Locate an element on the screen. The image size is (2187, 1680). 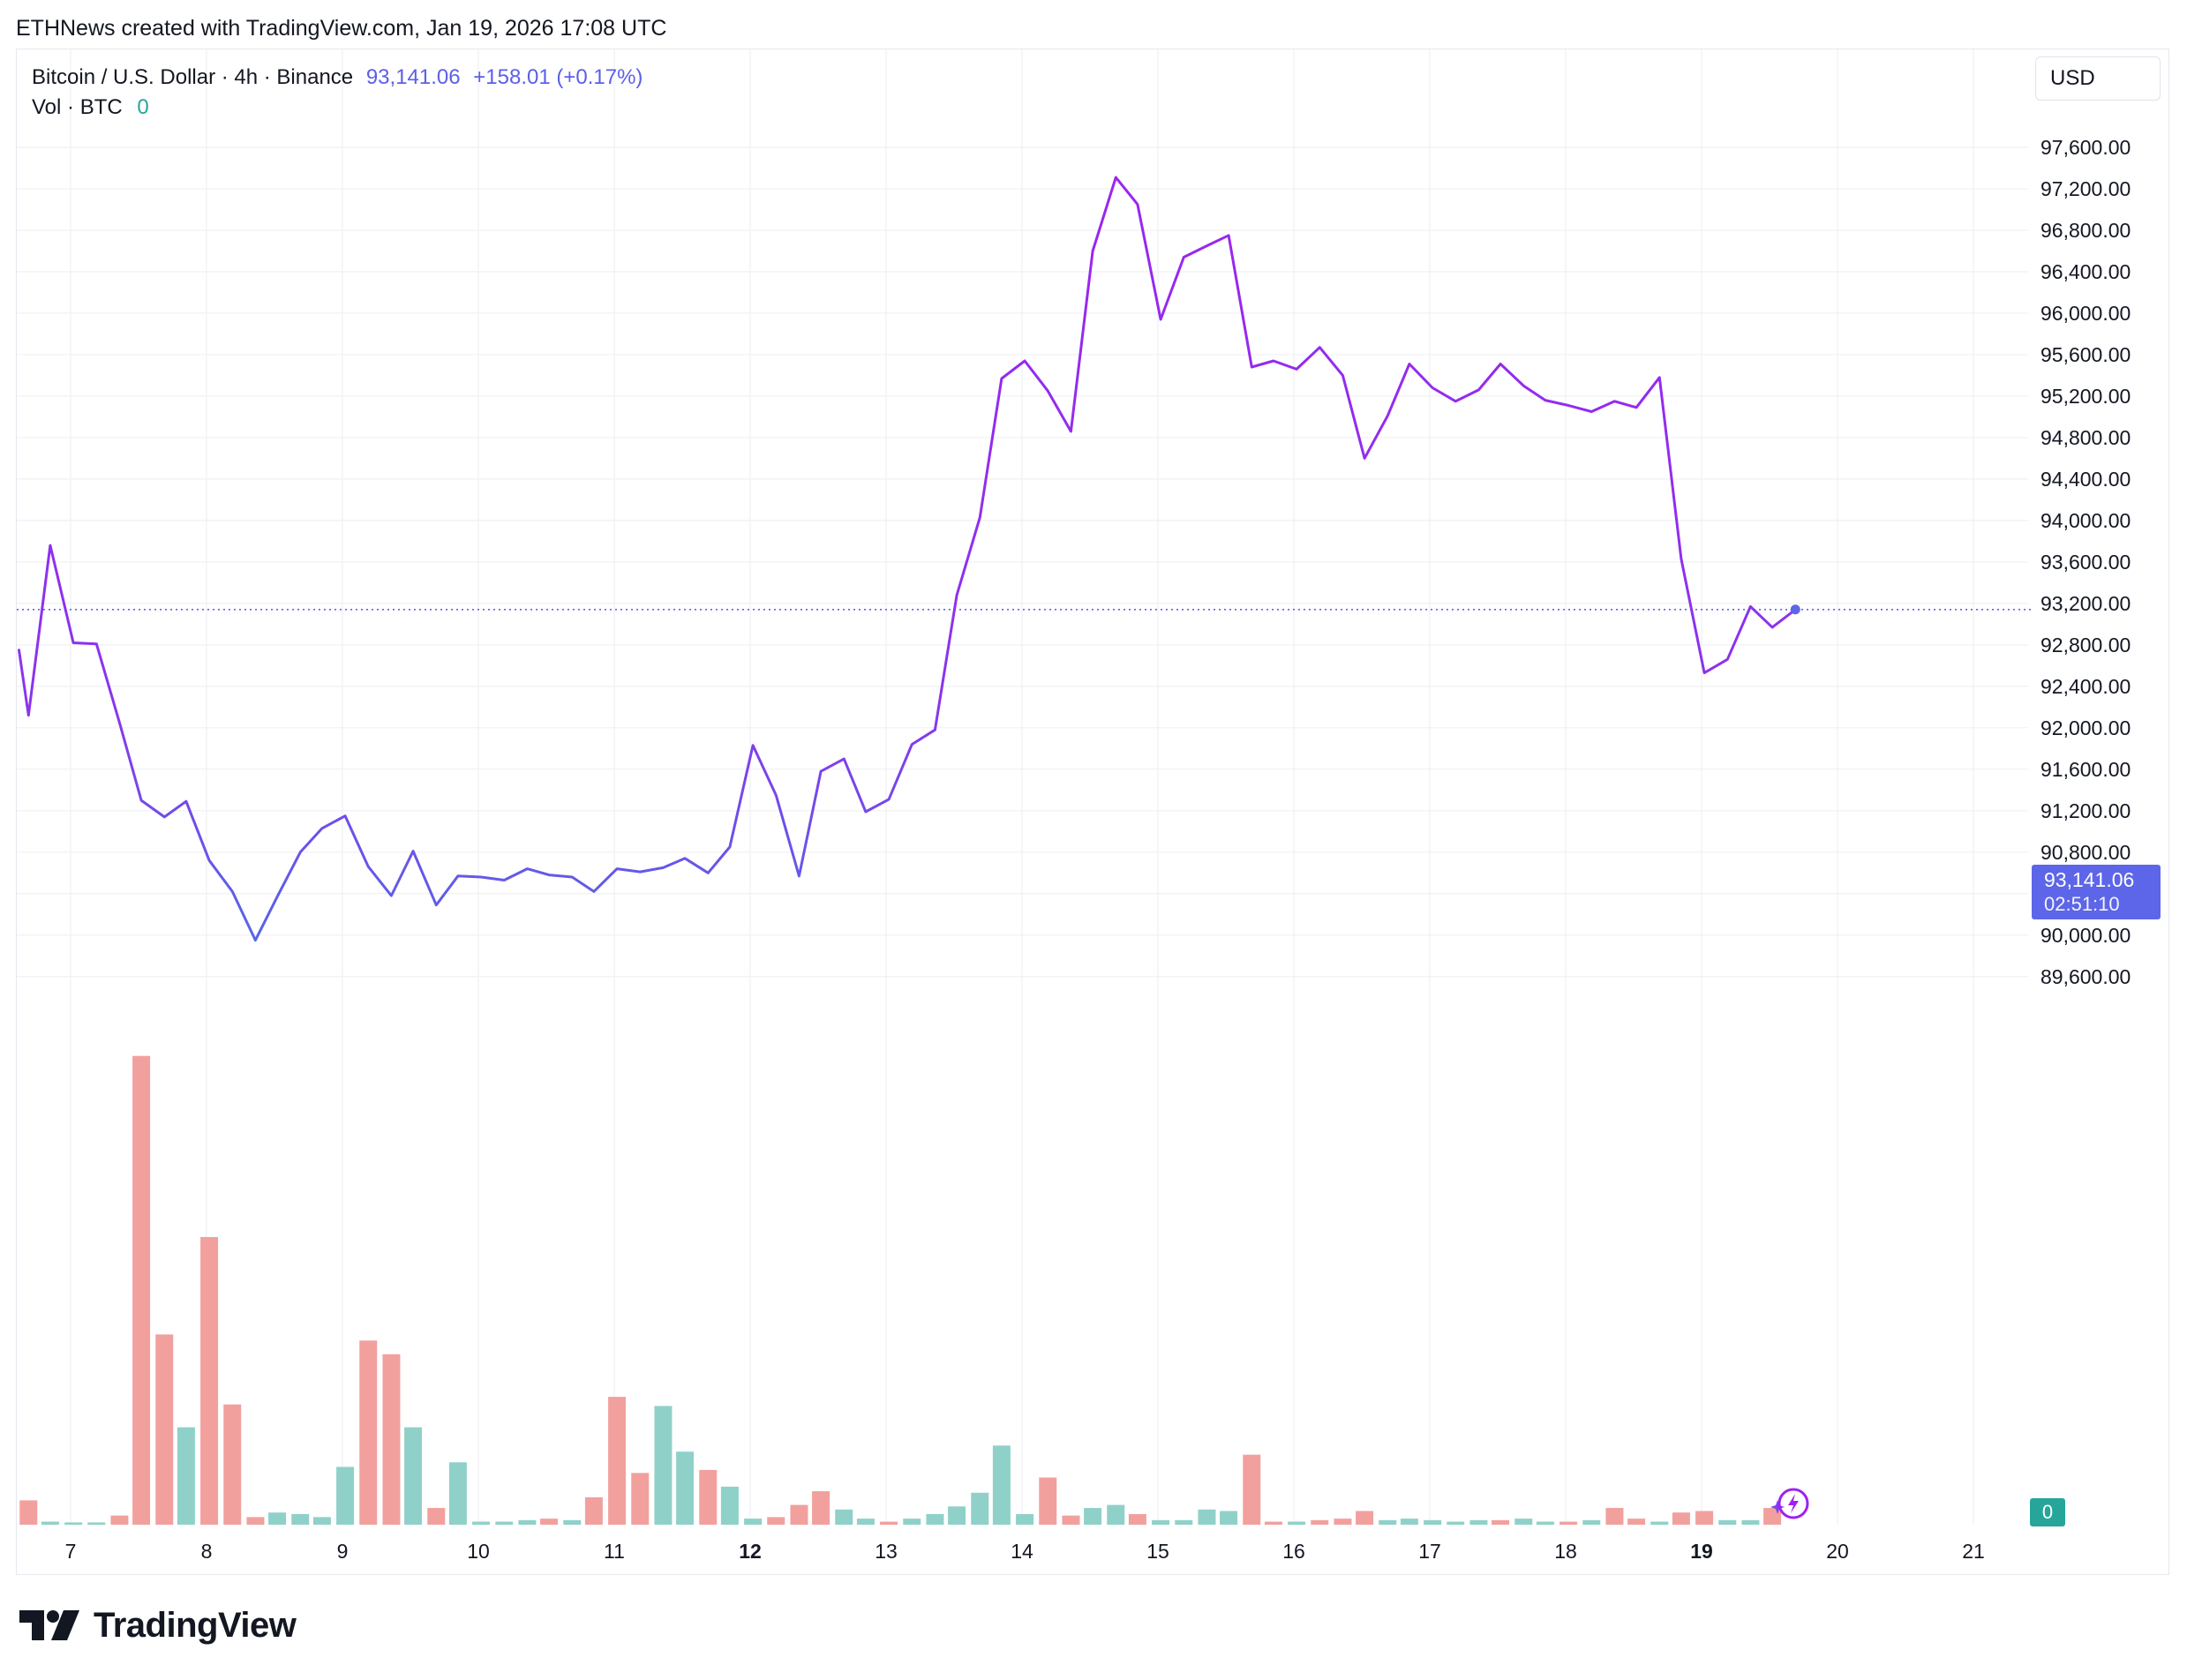
price-axis-label: 90,800.00 is located at coordinates (2085, 852).